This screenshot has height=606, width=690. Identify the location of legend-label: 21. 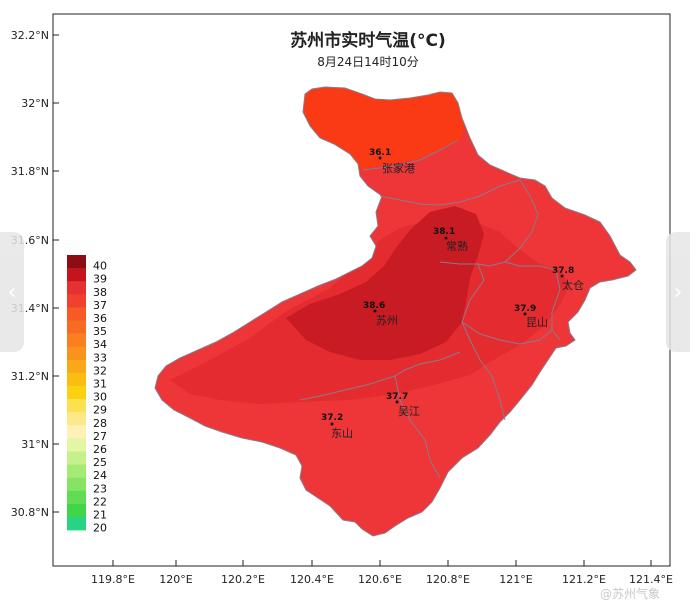
(100, 514).